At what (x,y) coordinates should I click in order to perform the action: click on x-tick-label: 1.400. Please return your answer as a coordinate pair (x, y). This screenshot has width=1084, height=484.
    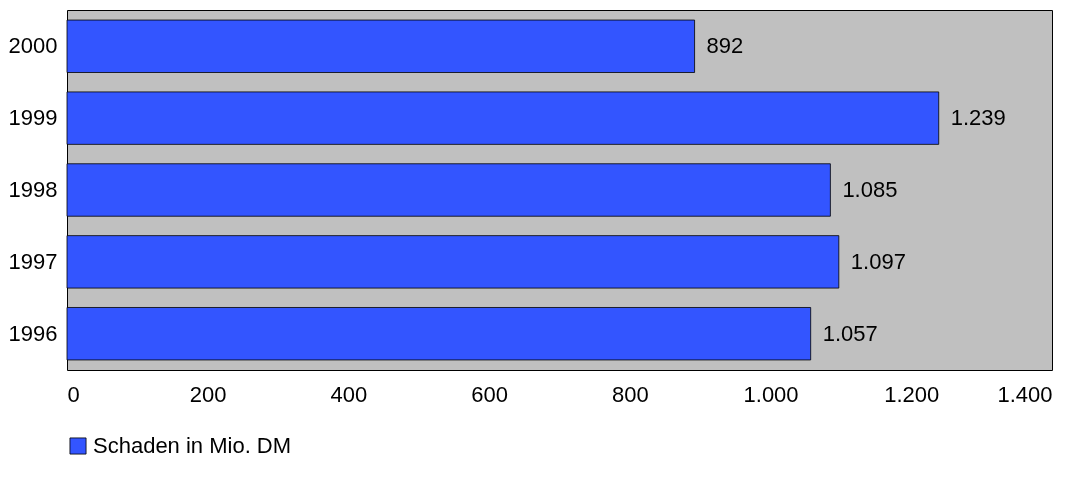
    Looking at the image, I should click on (1025, 394).